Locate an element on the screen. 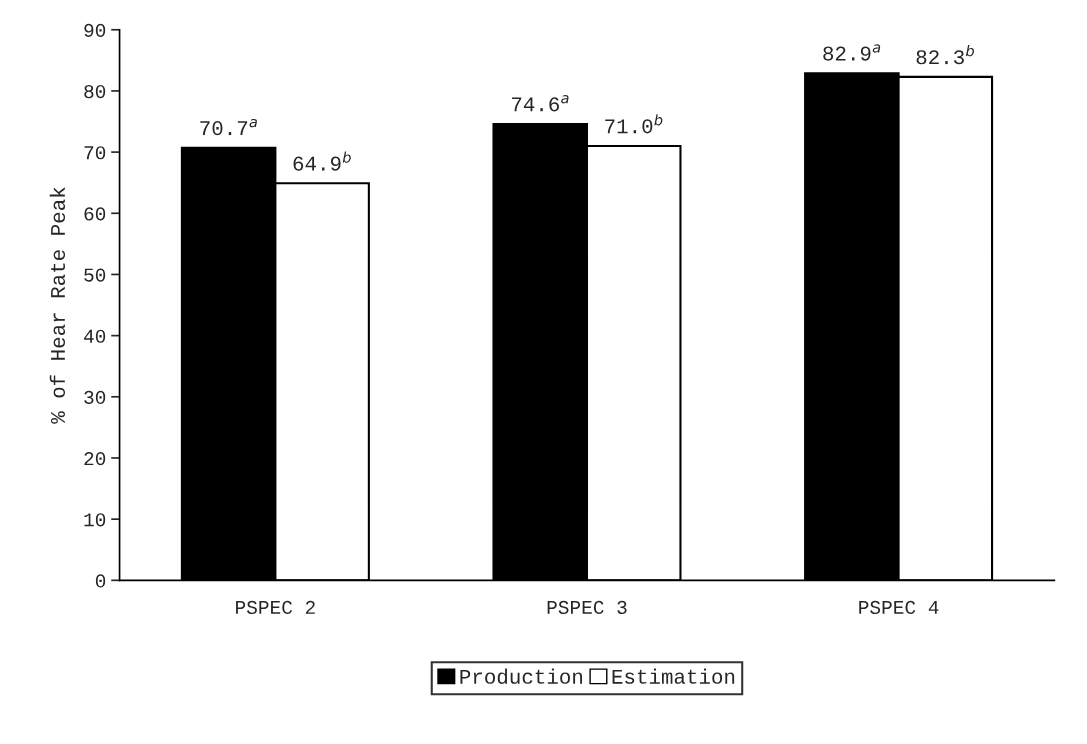  data-label: 74.6$^{a}$ is located at coordinates (540, 103).